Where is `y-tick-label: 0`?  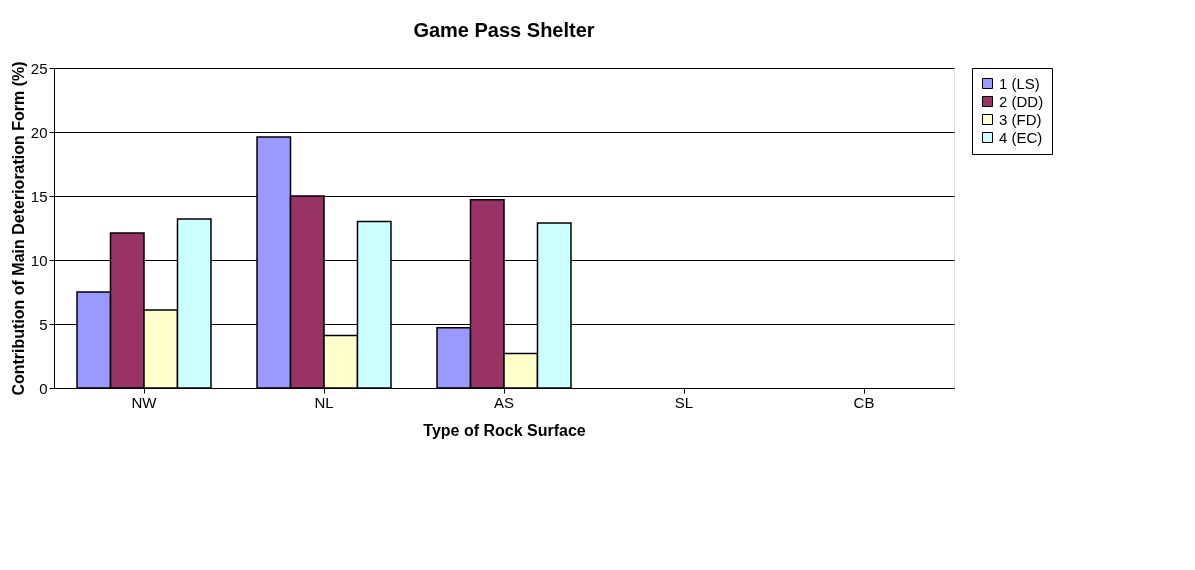
y-tick-label: 0 is located at coordinates (43, 388).